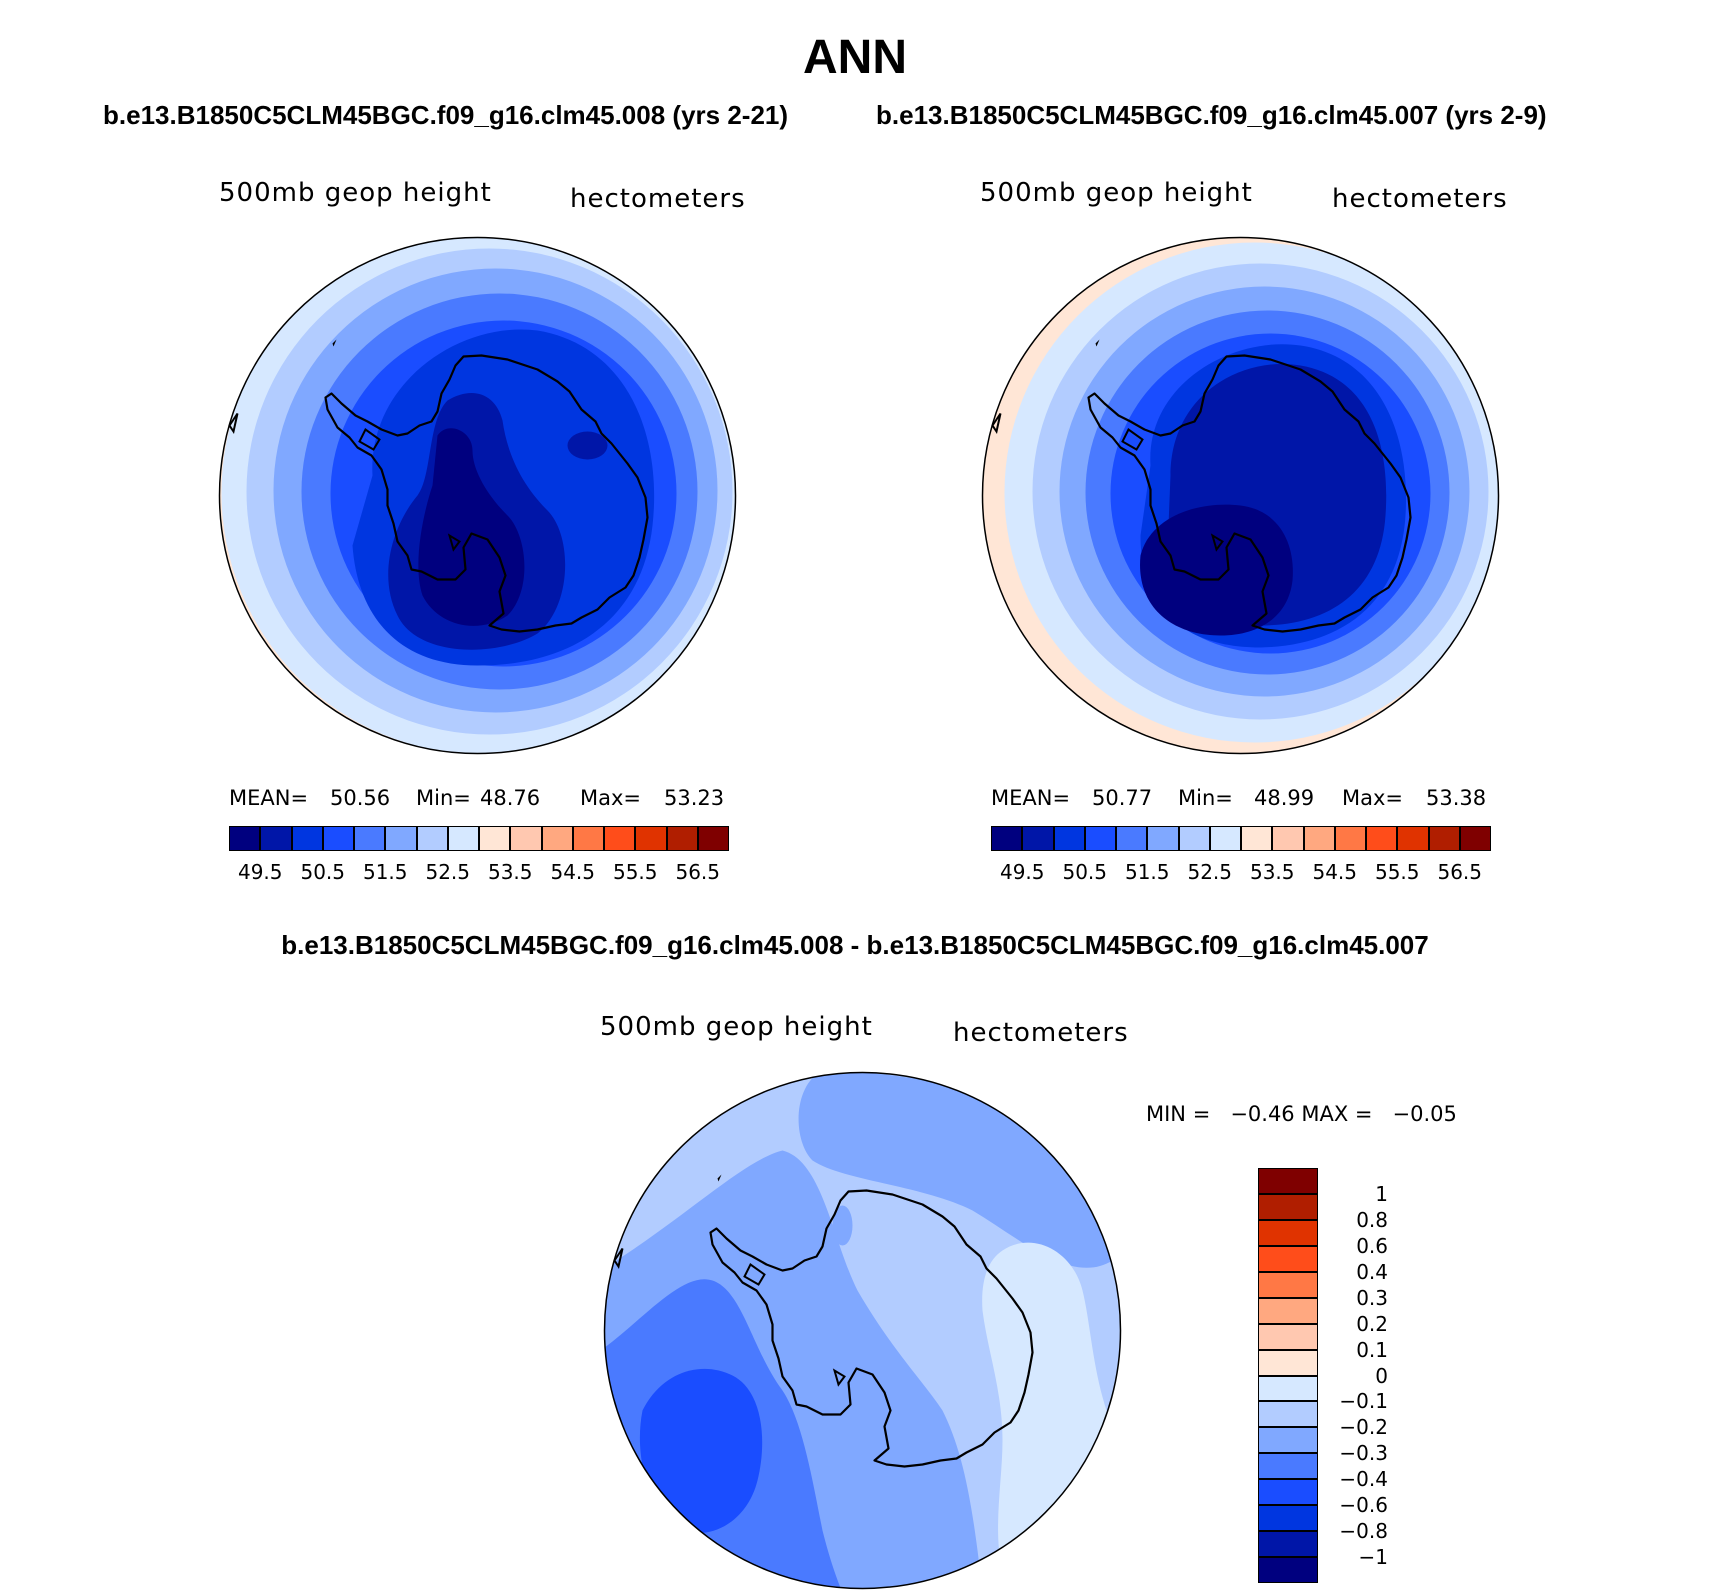 The width and height of the screenshot is (1710, 1593). Describe the element at coordinates (1456, 798) in the screenshot. I see `right-max-value: 53.38` at that location.